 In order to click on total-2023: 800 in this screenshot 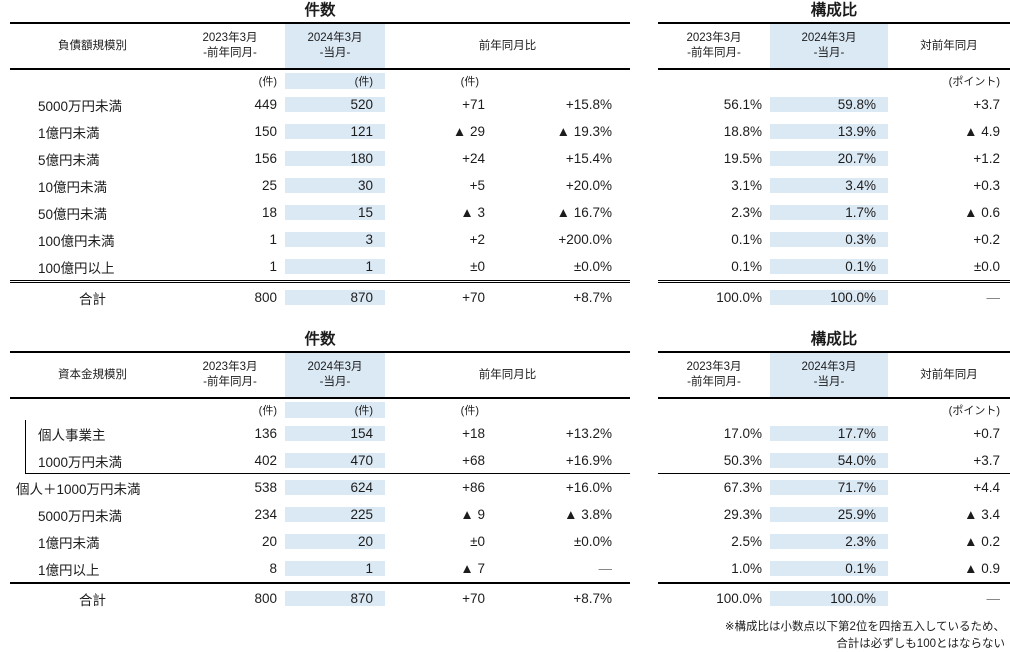, I will do `click(265, 297)`.